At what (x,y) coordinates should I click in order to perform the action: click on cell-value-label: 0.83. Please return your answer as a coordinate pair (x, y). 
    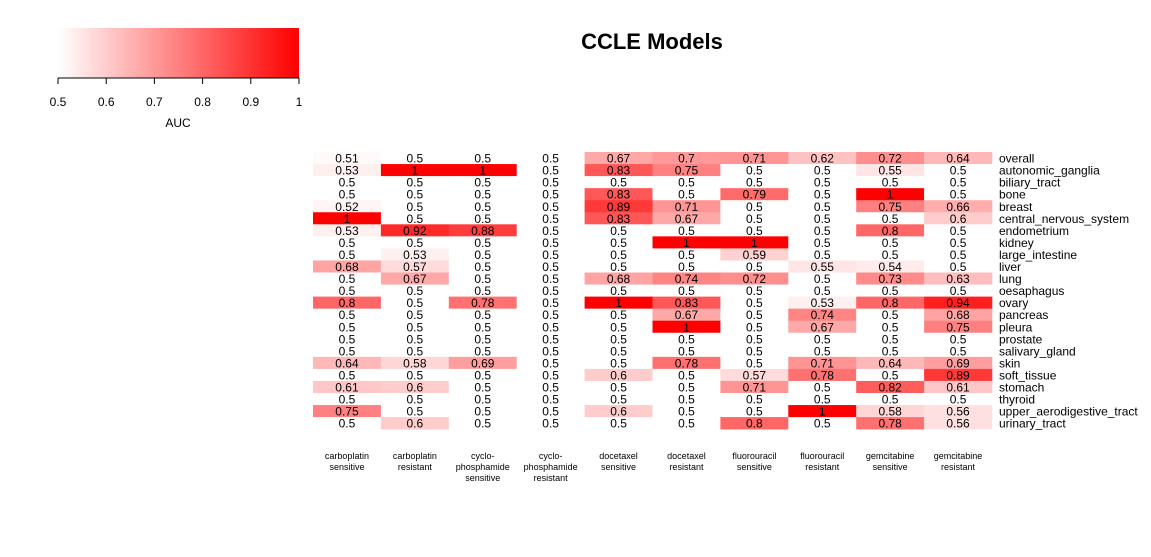
    Looking at the image, I should click on (619, 195).